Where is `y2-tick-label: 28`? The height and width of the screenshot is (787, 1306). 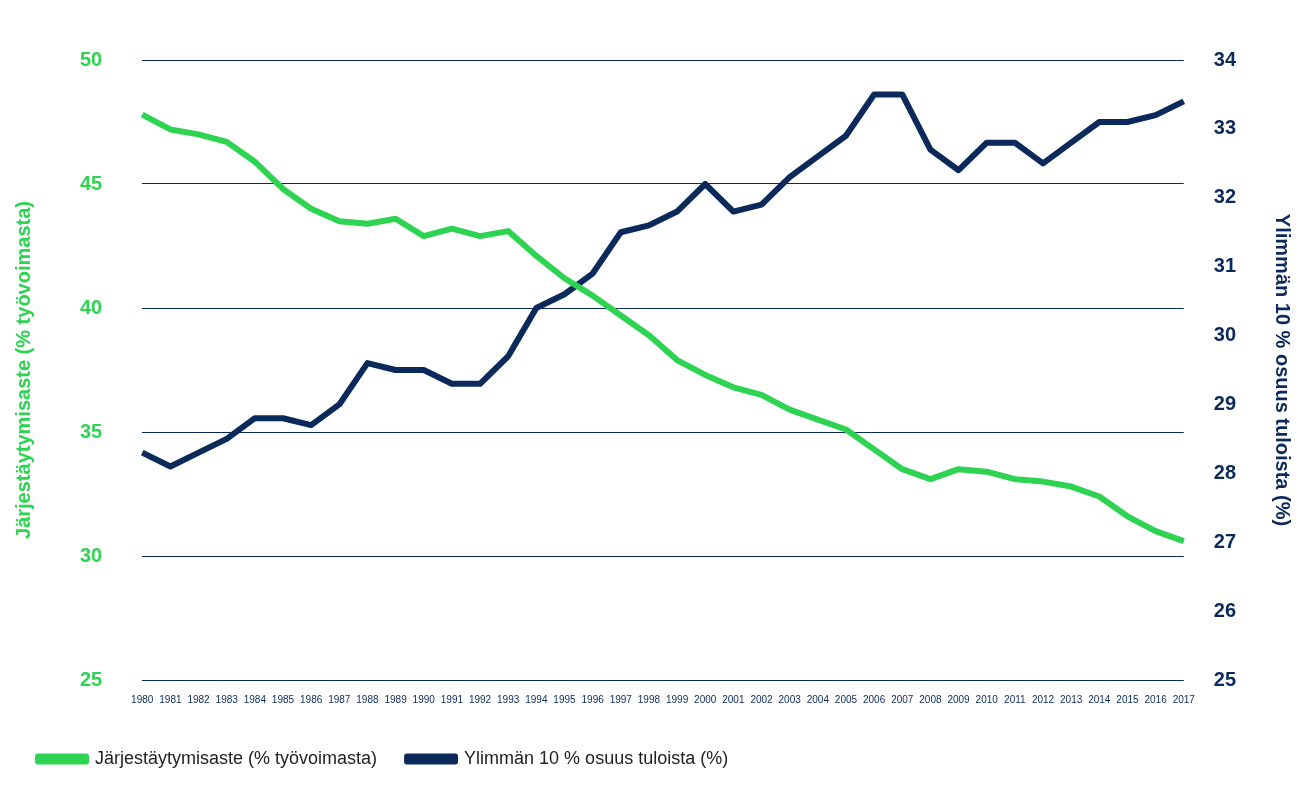
y2-tick-label: 28 is located at coordinates (1224, 471).